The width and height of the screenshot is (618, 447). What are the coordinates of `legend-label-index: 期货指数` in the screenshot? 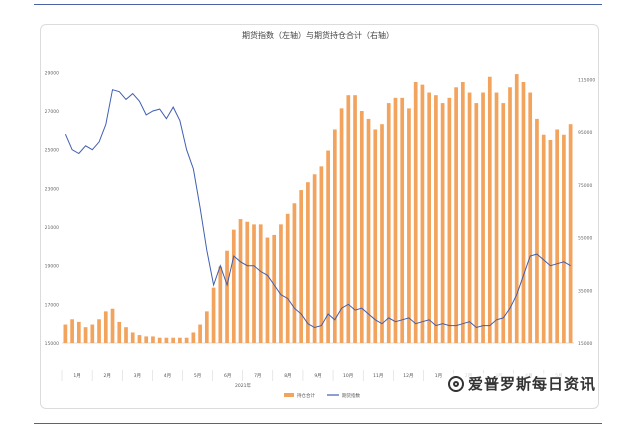 It's located at (351, 395).